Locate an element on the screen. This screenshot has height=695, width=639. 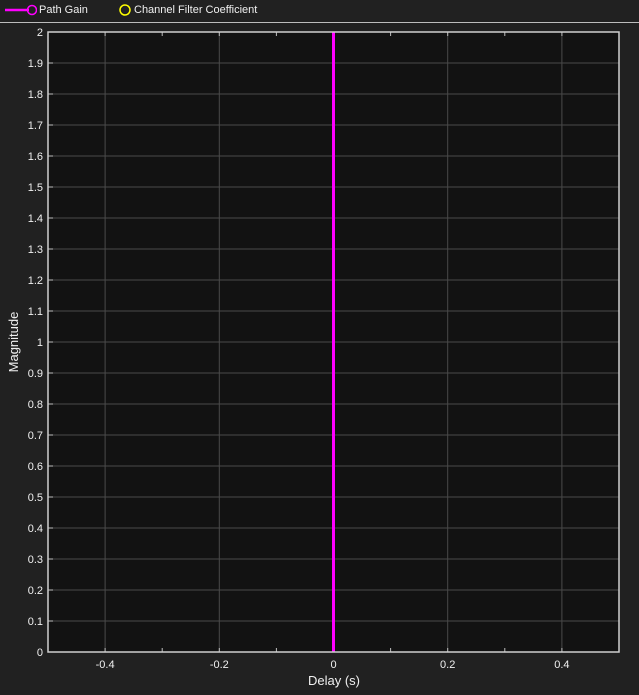
y-tick-label: 1.4 is located at coordinates (35, 219).